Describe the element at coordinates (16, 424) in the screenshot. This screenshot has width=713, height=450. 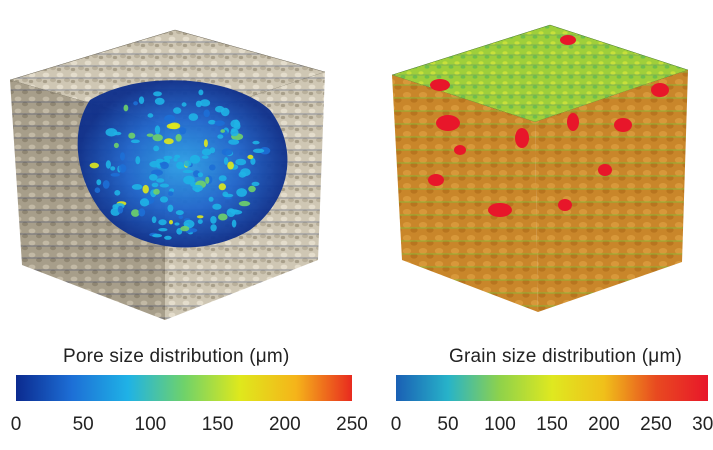
I see `pore-size-tick-0: 0` at that location.